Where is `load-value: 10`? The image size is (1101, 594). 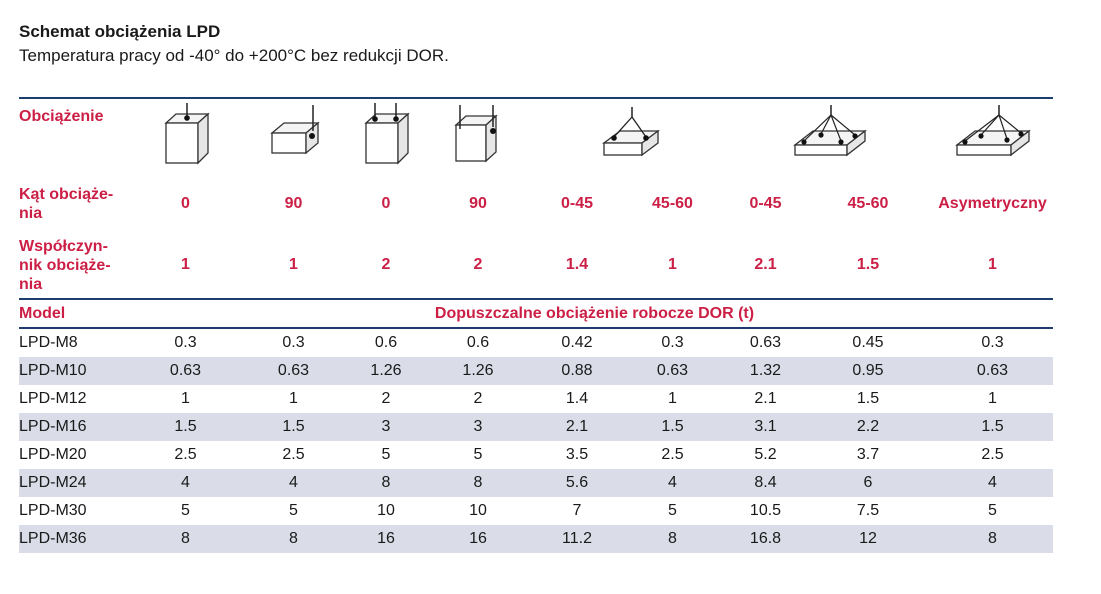
load-value: 10 is located at coordinates (386, 510).